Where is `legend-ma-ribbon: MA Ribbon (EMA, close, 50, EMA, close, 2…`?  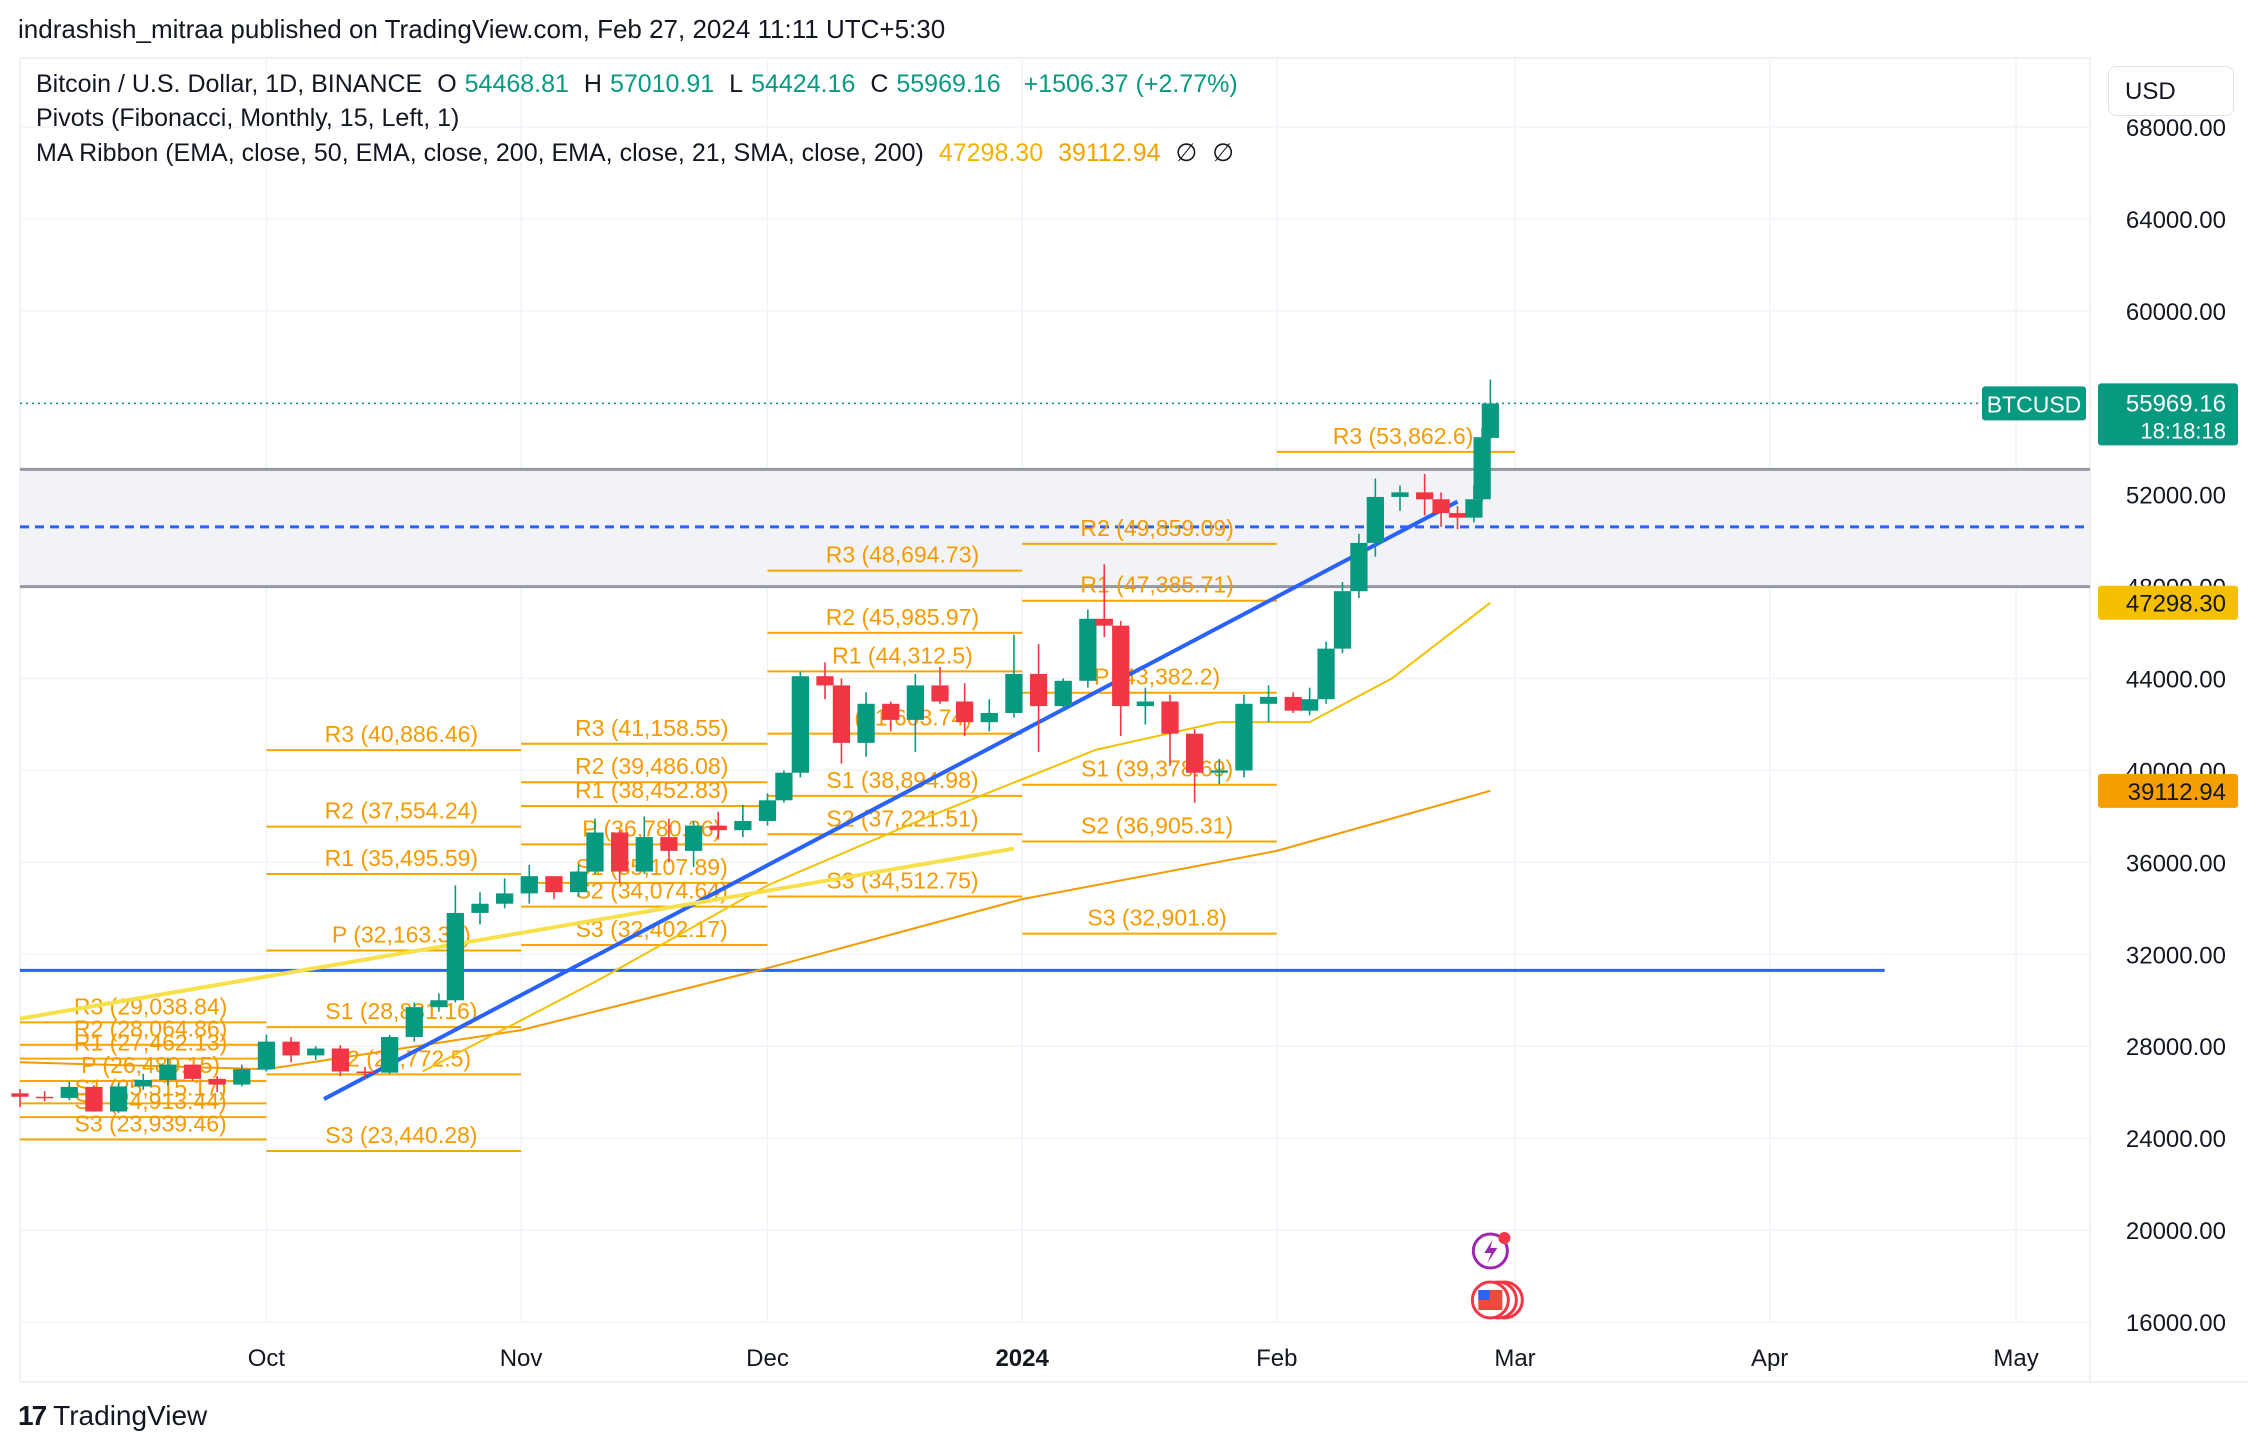 legend-ma-ribbon: MA Ribbon (EMA, close, 50, EMA, close, 2… is located at coordinates (635, 153).